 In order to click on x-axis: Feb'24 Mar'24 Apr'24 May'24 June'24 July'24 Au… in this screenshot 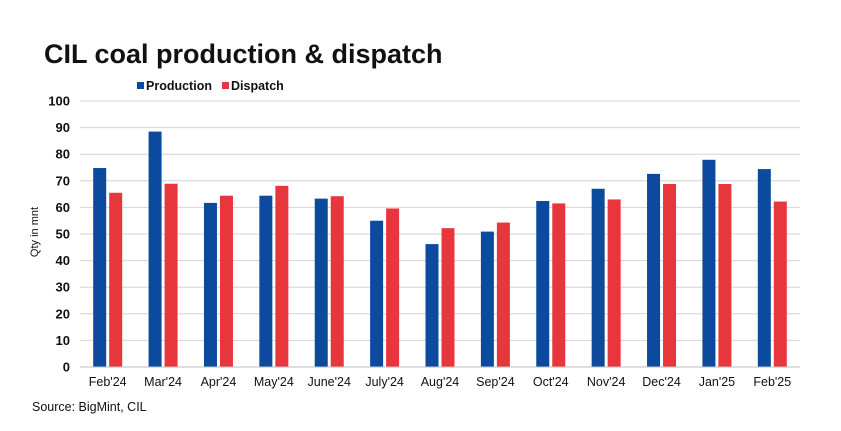, I will do `click(440, 382)`.